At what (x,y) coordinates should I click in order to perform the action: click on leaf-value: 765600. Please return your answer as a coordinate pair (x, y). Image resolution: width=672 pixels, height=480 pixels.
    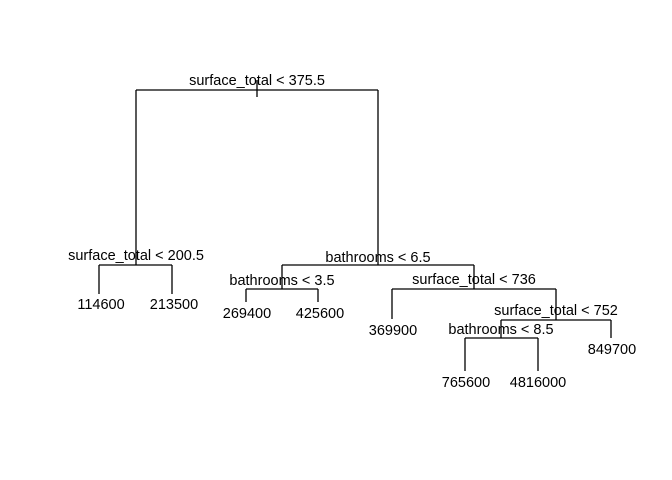
    Looking at the image, I should click on (466, 383).